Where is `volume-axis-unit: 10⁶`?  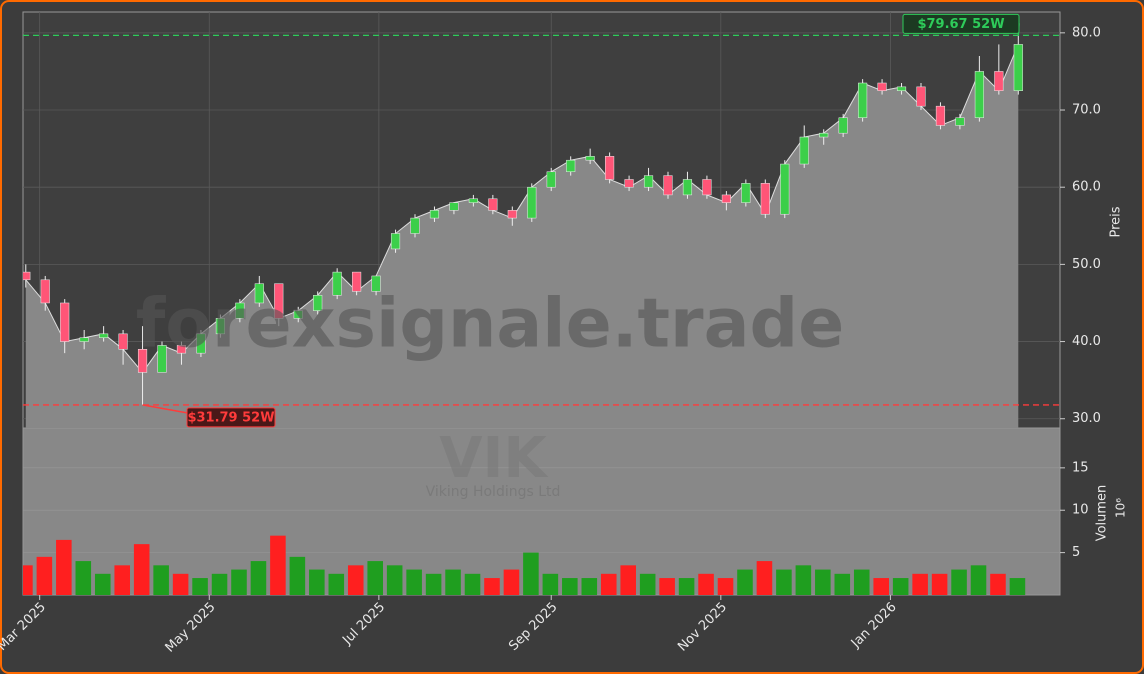
volume-axis-unit: 10⁶ is located at coordinates (1121, 508).